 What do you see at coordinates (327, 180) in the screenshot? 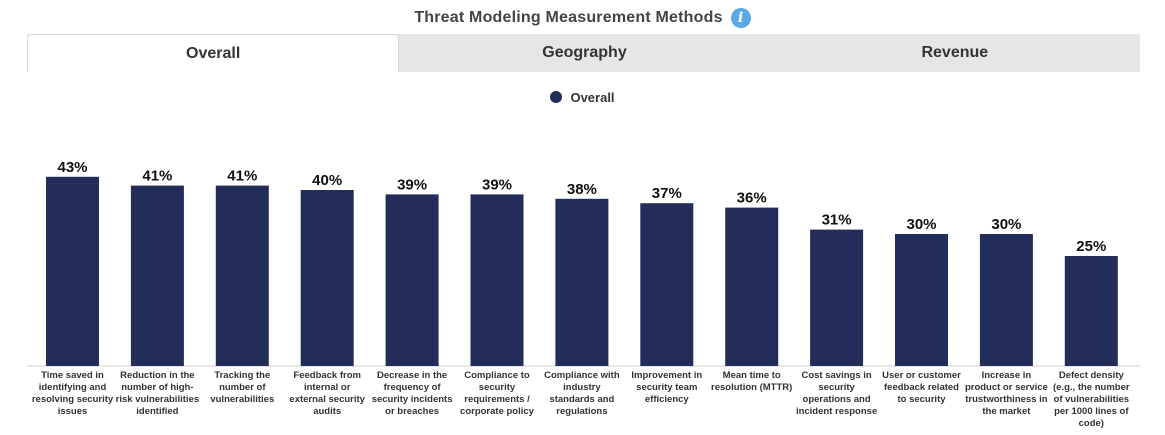
I see `bar-value-label-3: 40%` at bounding box center [327, 180].